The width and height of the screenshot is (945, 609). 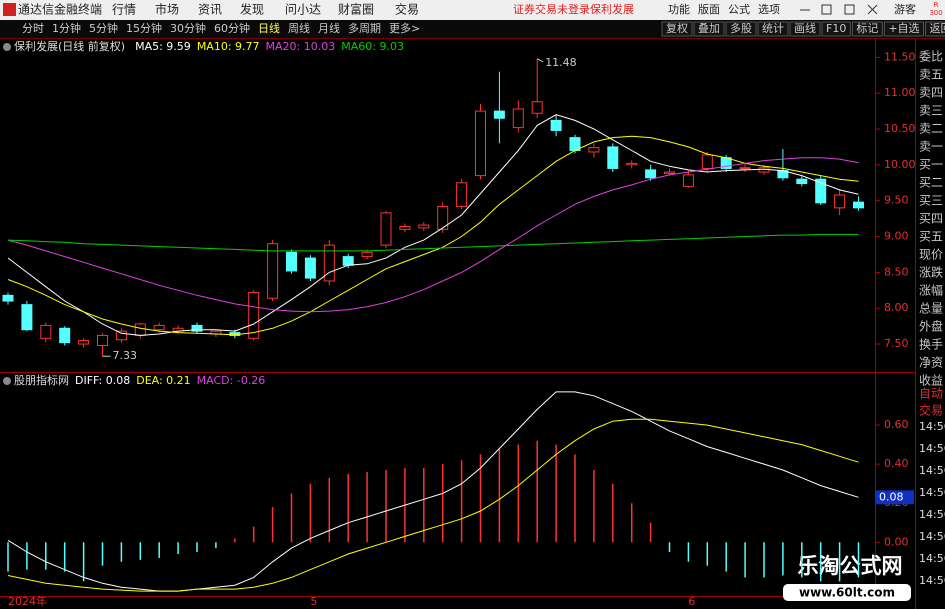 What do you see at coordinates (299, 28) in the screenshot?
I see `period-tab: 周线` at bounding box center [299, 28].